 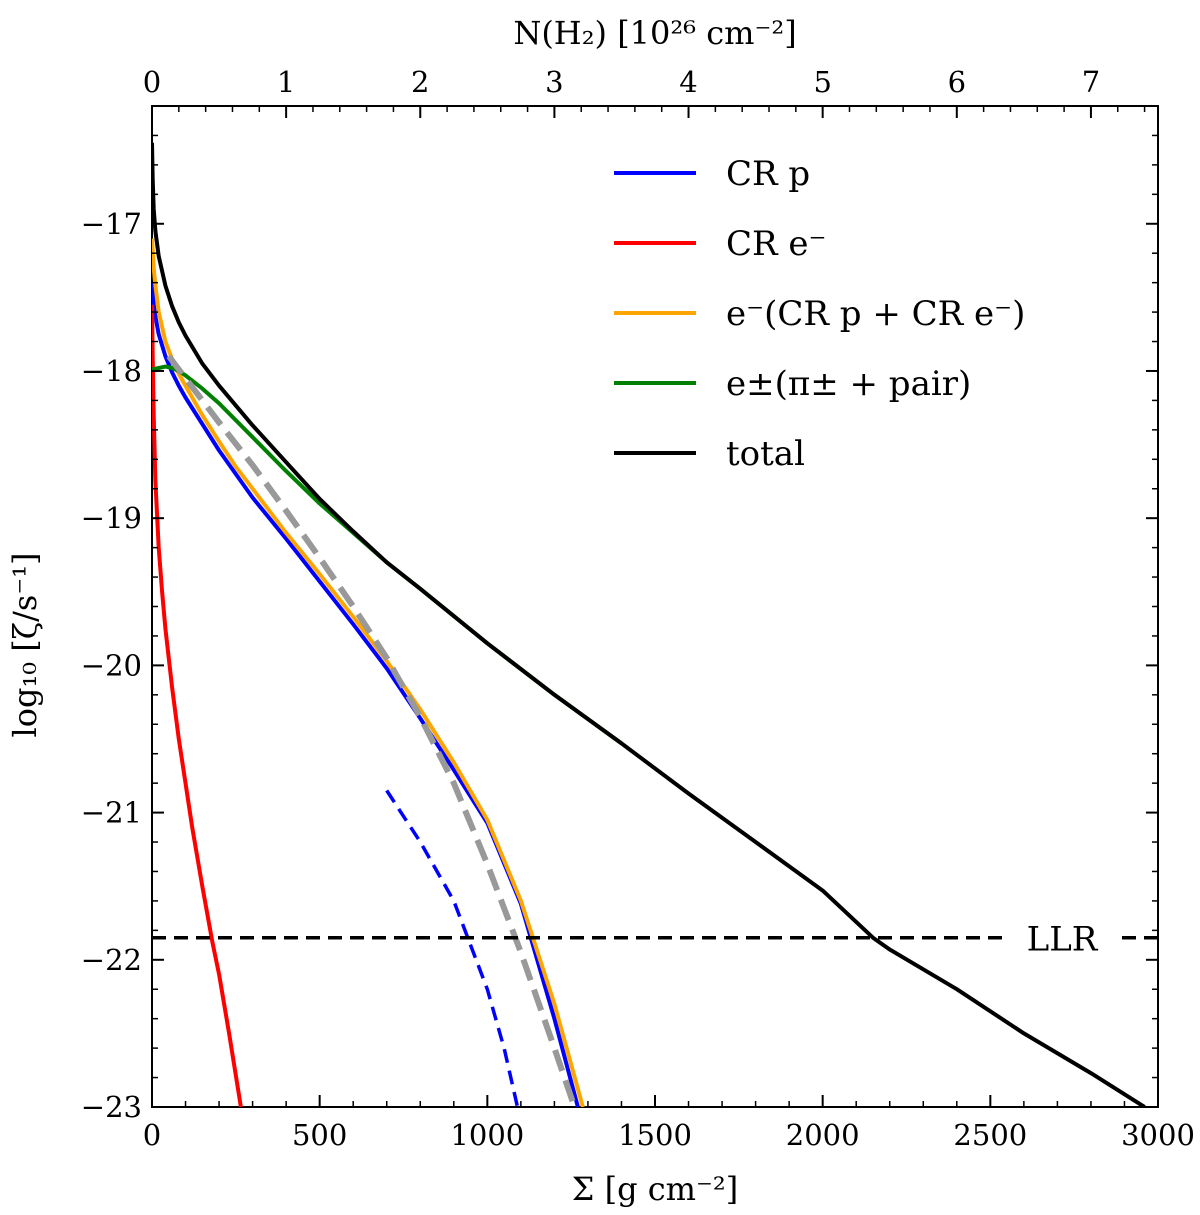 What do you see at coordinates (1091, 82) in the screenshot?
I see `top-tick-label: 7` at bounding box center [1091, 82].